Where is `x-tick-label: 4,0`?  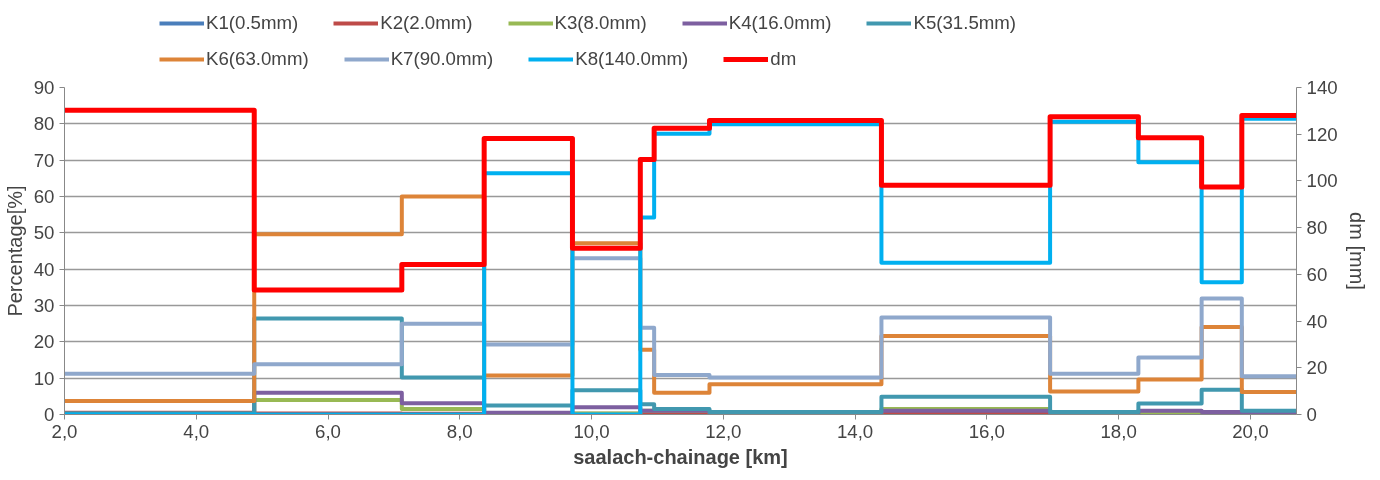
x-tick-label: 4,0 is located at coordinates (196, 431).